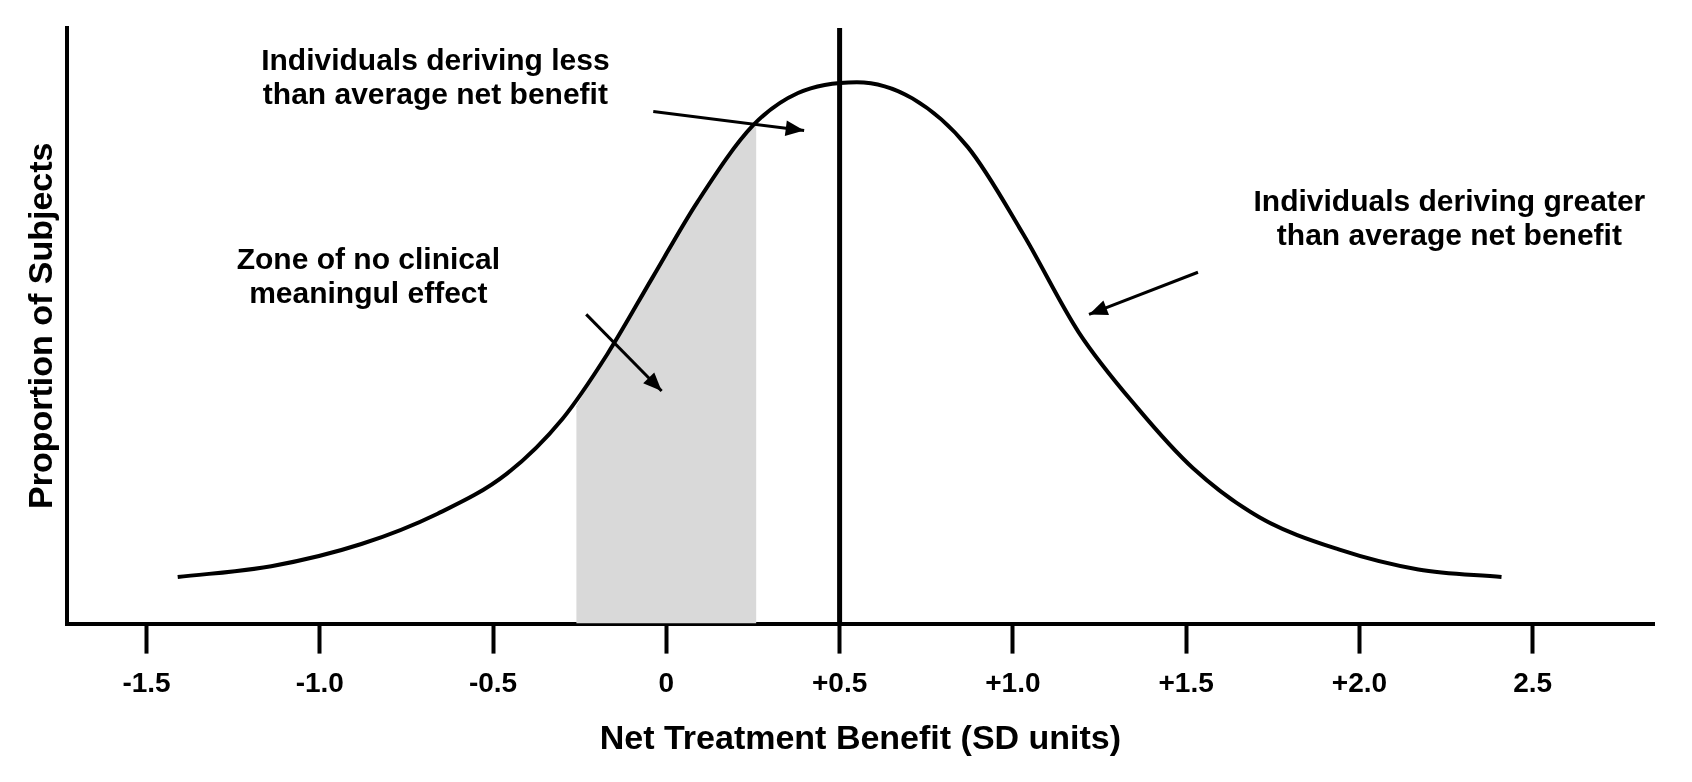 The image size is (1692, 782). I want to click on x-tick-label: +1.0, so click(1013, 683).